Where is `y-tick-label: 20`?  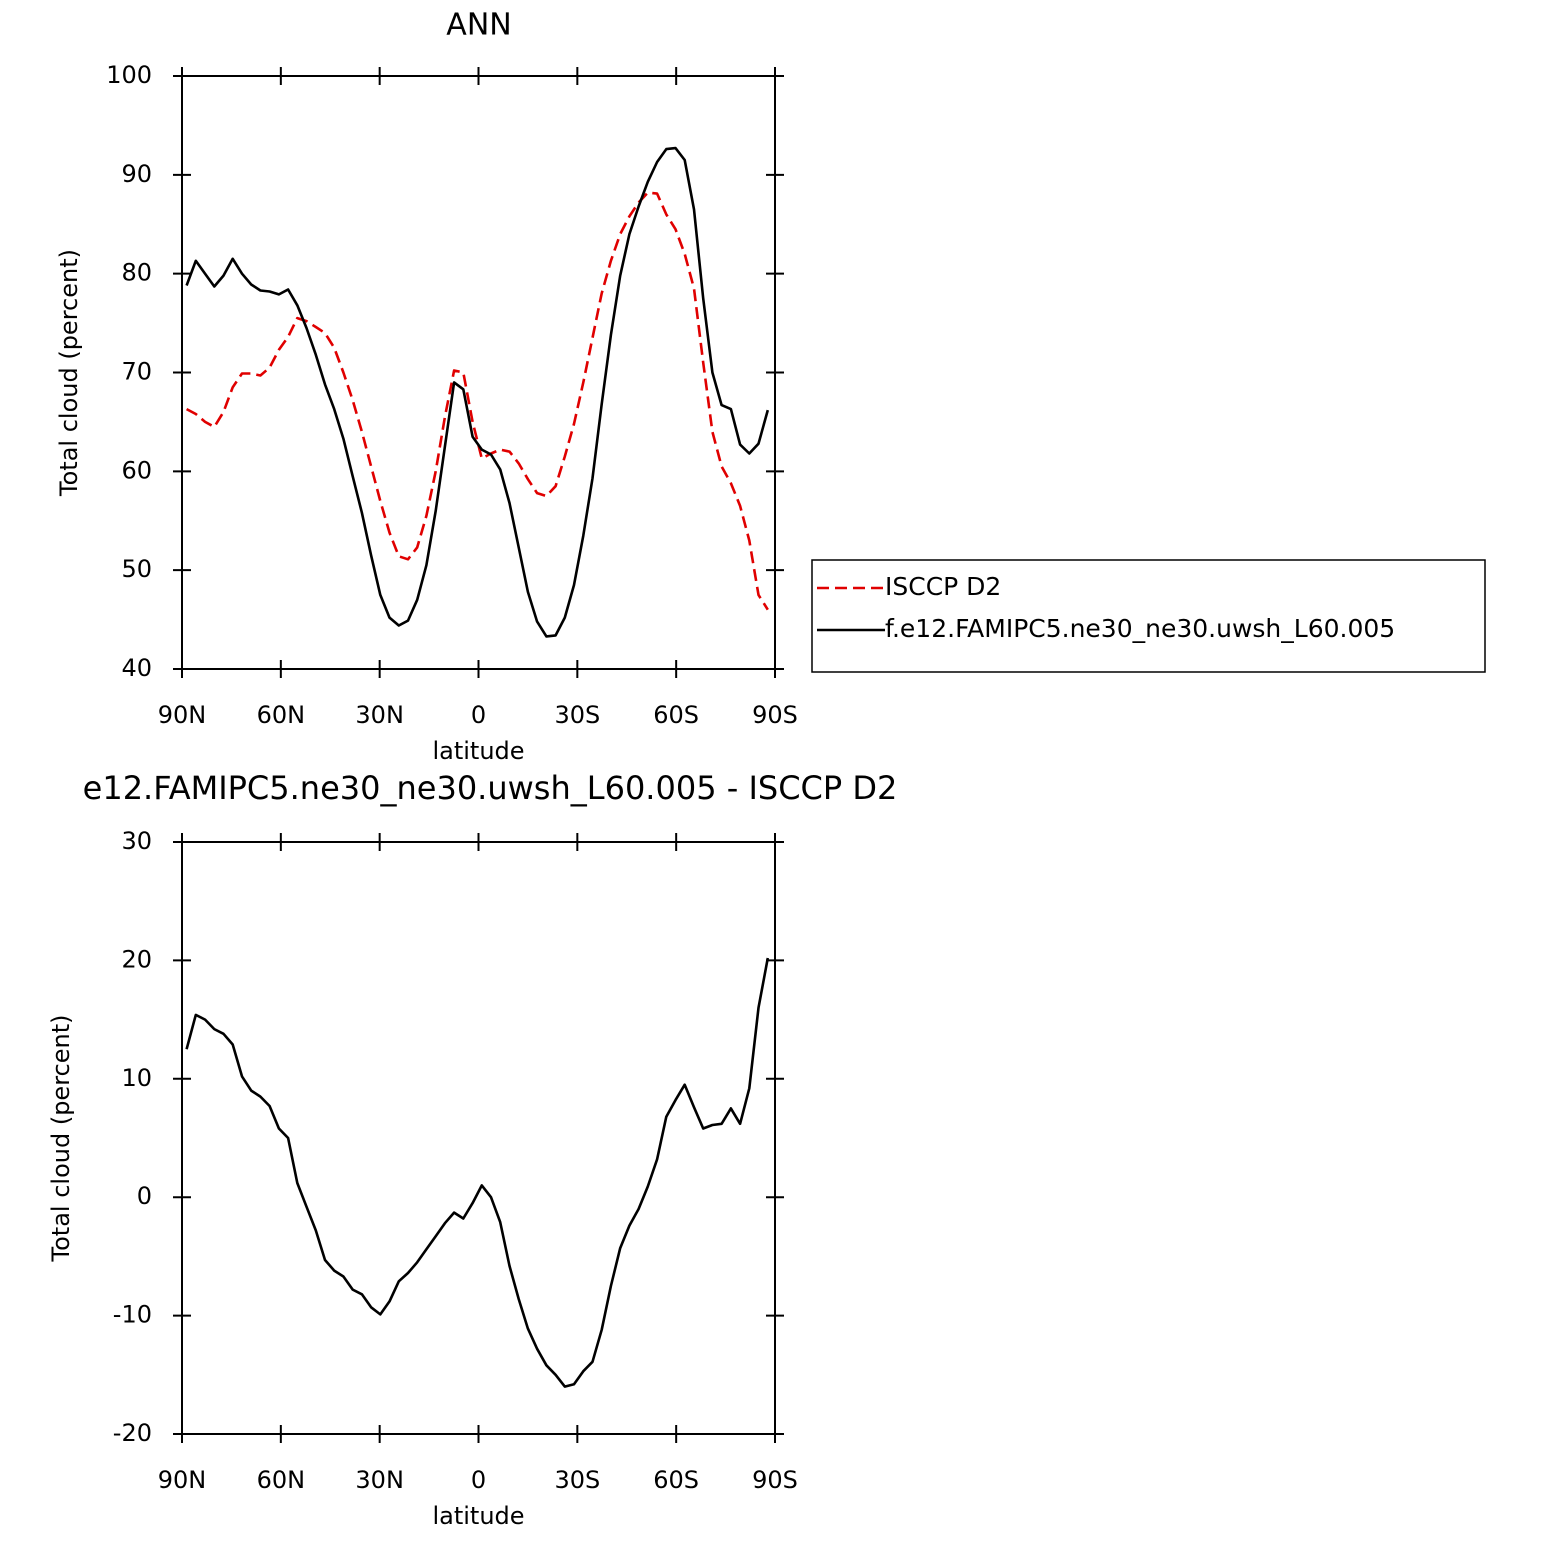 y-tick-label: 20 is located at coordinates (136, 959).